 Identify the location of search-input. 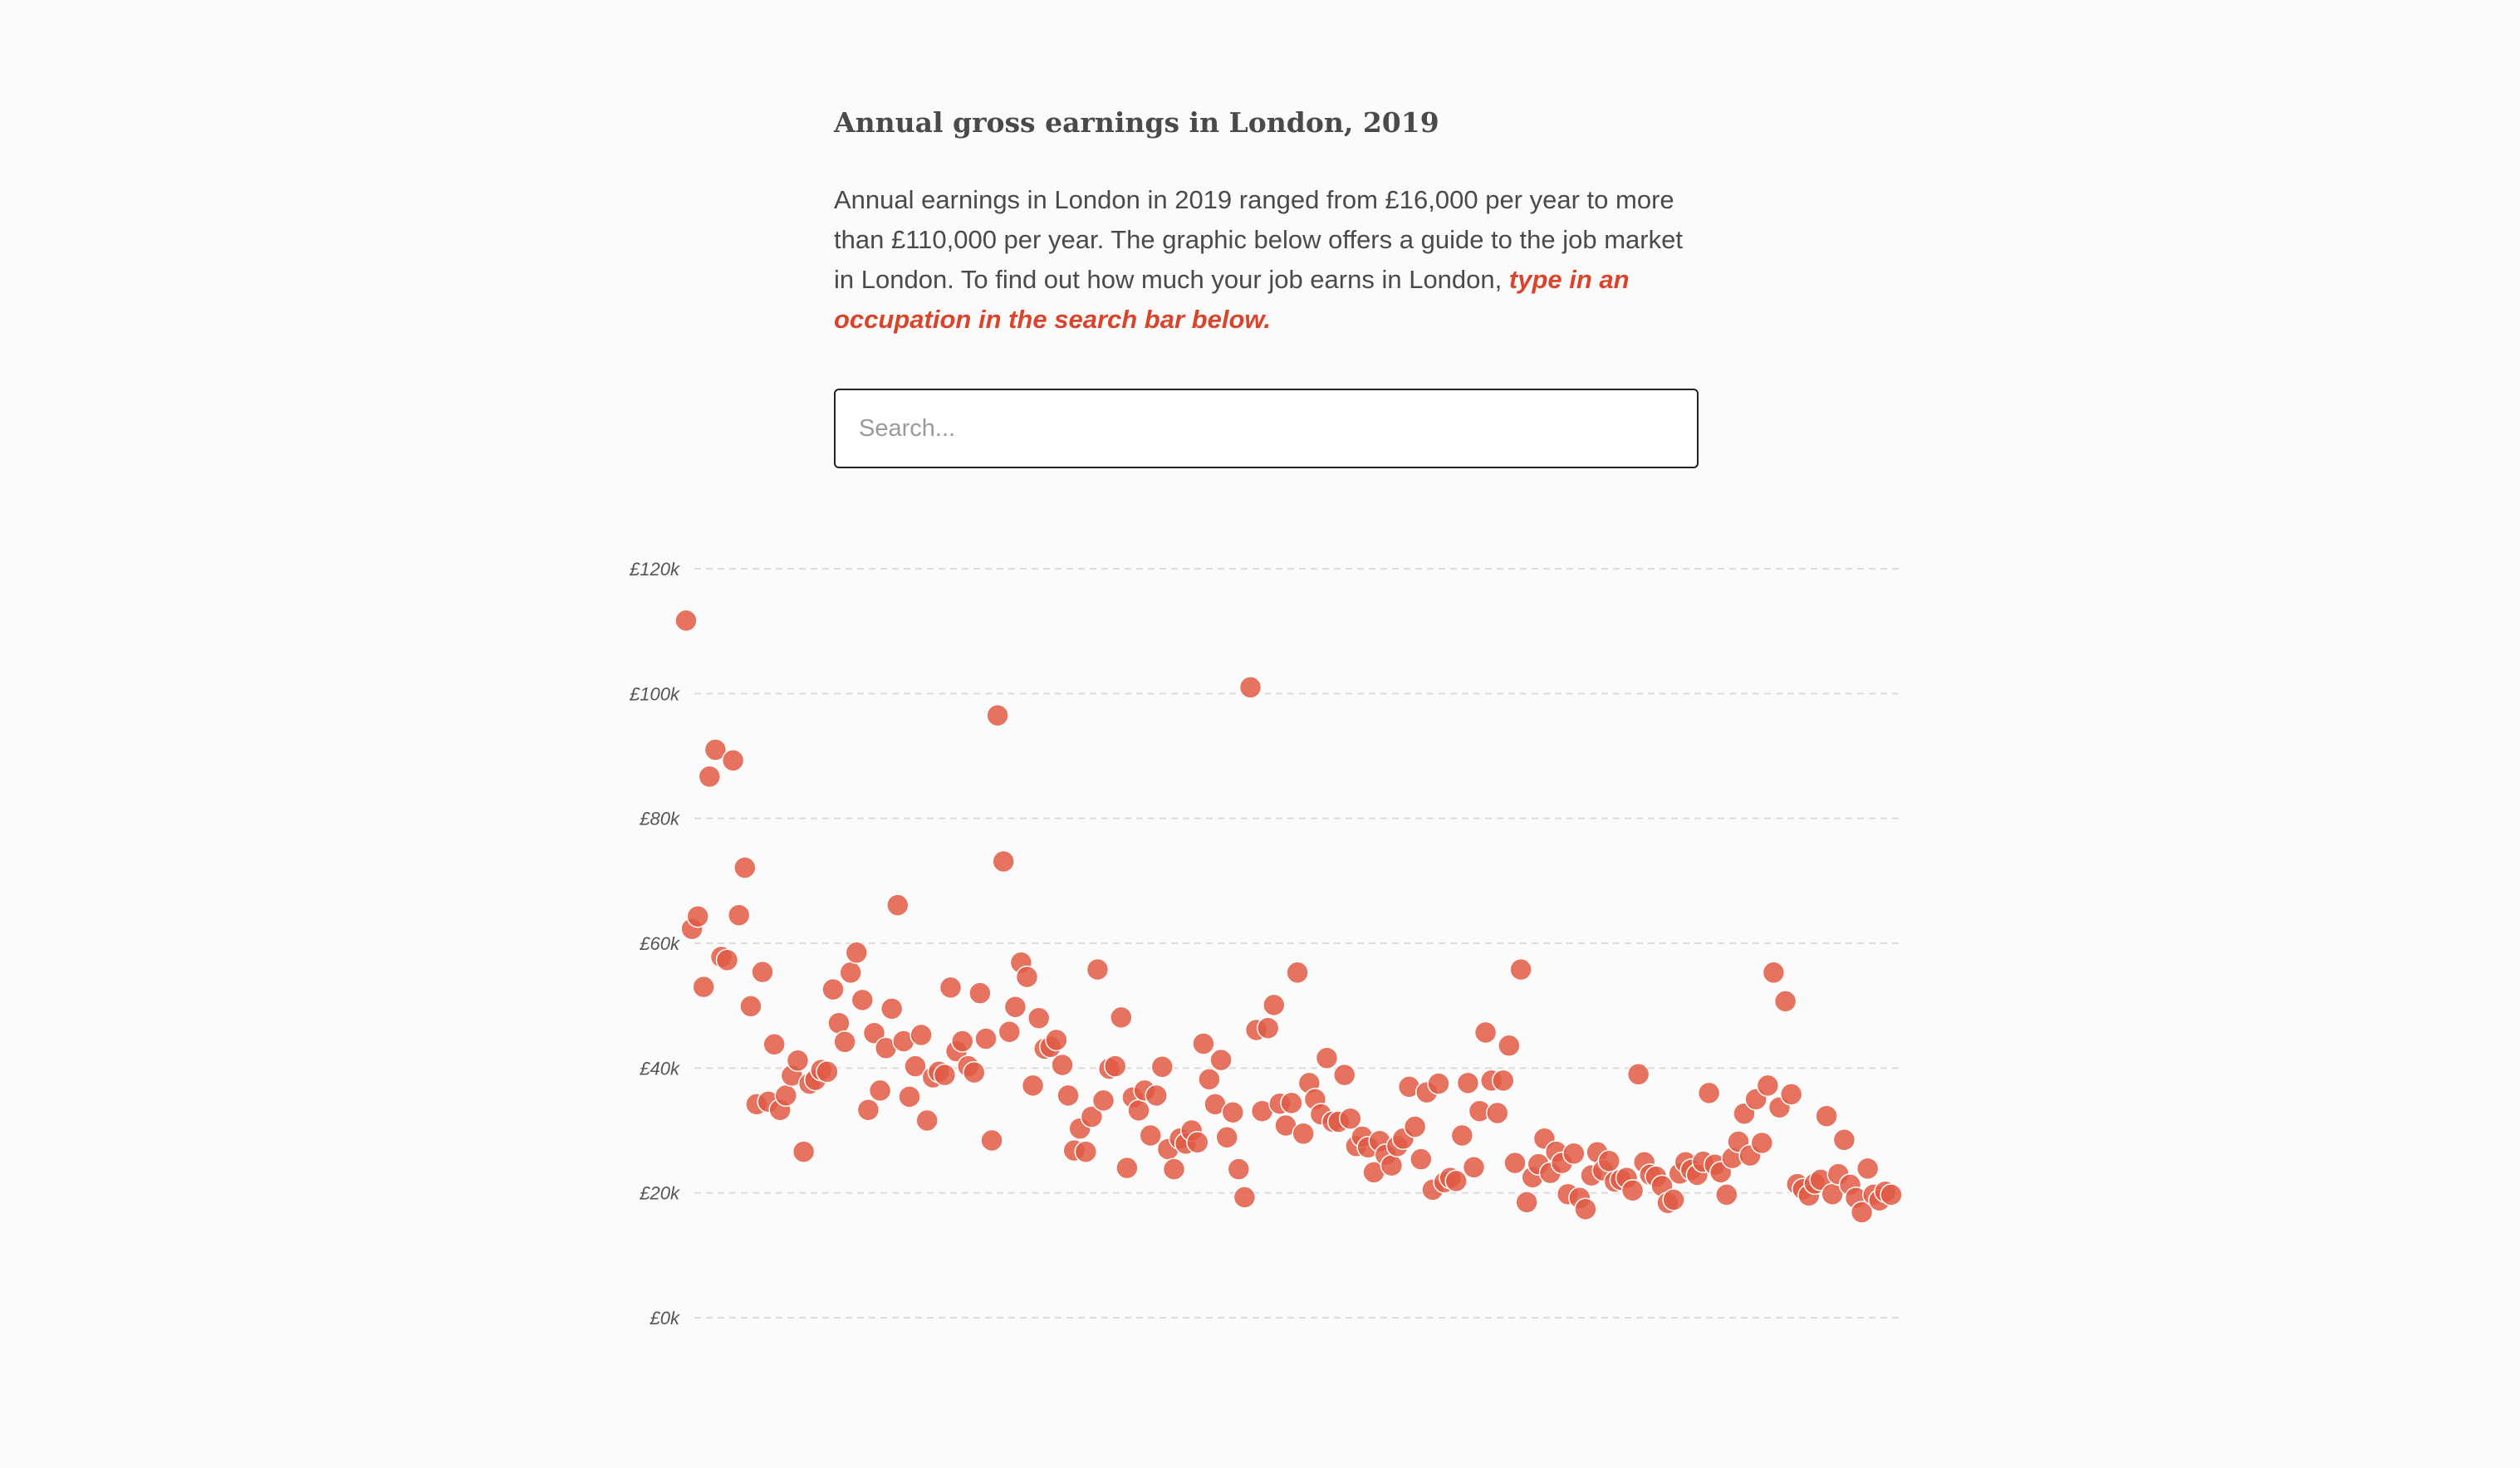
(1266, 429).